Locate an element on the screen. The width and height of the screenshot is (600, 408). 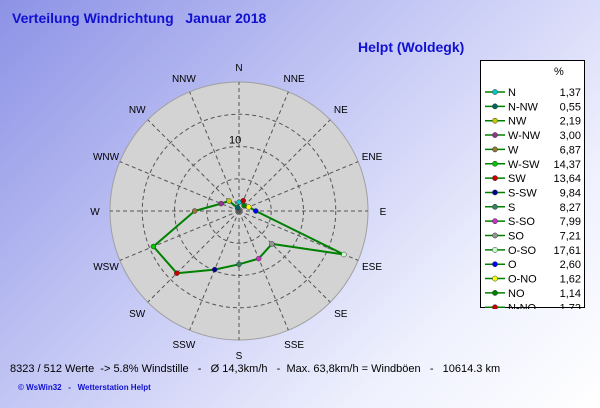
direction-label-nne: NNE is located at coordinates (294, 79).